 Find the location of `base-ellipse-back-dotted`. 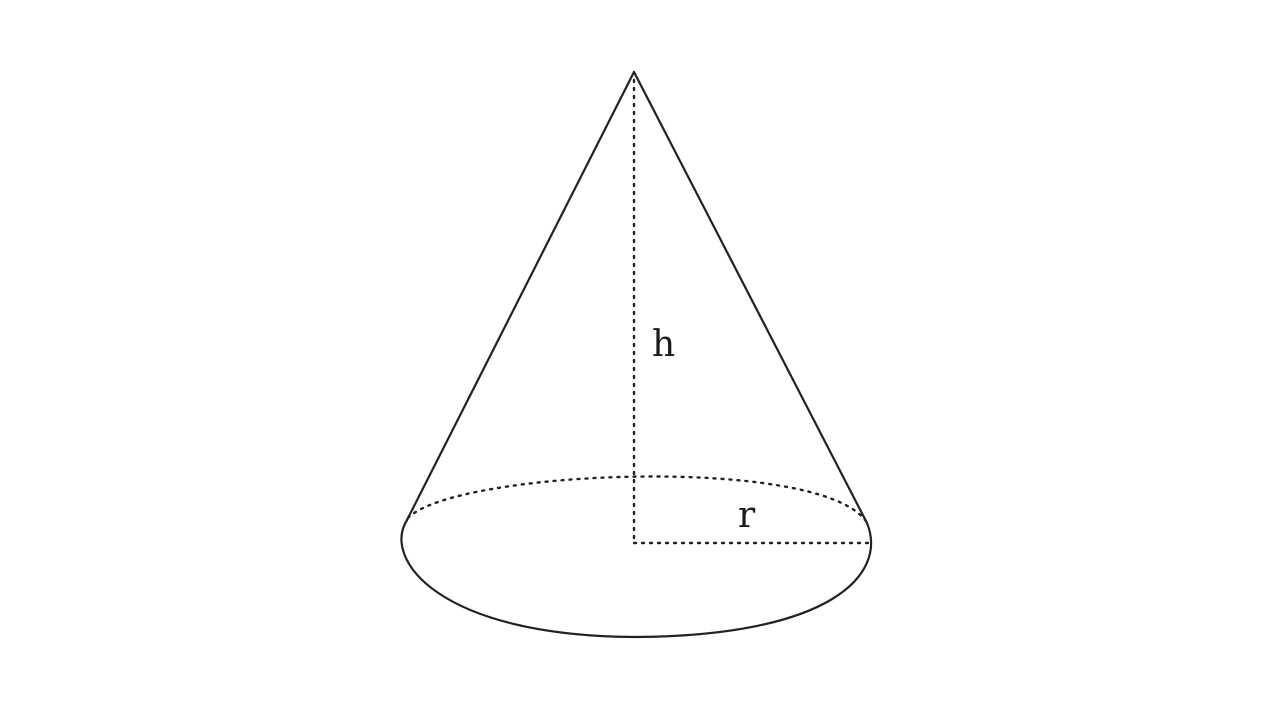

base-ellipse-back-dotted is located at coordinates (636, 498).